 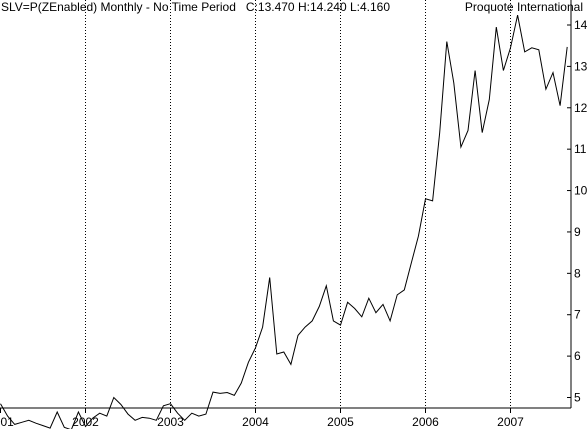 What do you see at coordinates (577, 211) in the screenshot?
I see `y-axis: 5 6 7 8 9 10 11 12 13 14` at bounding box center [577, 211].